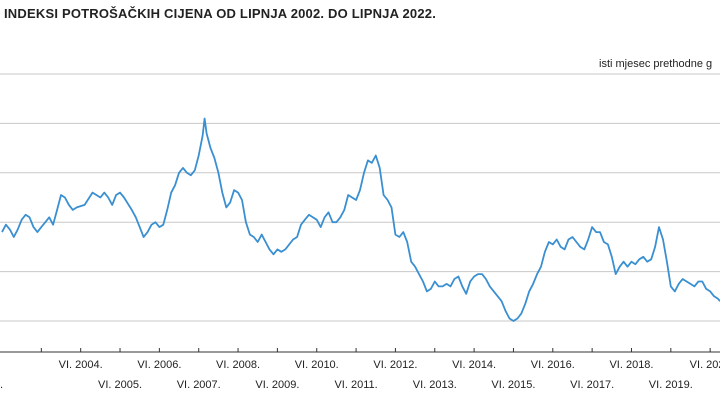  Describe the element at coordinates (1, 385) in the screenshot. I see `x-tick-label-cropped: .` at that location.